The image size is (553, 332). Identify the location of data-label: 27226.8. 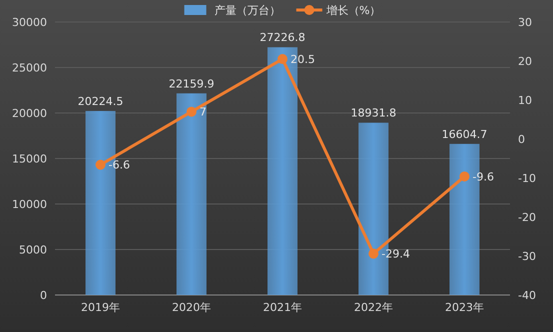
(283, 37).